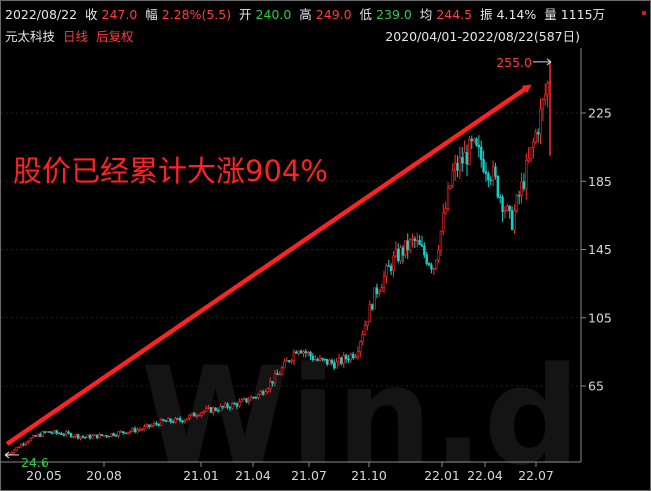  I want to click on stock-name: 元太科技, so click(30, 36).